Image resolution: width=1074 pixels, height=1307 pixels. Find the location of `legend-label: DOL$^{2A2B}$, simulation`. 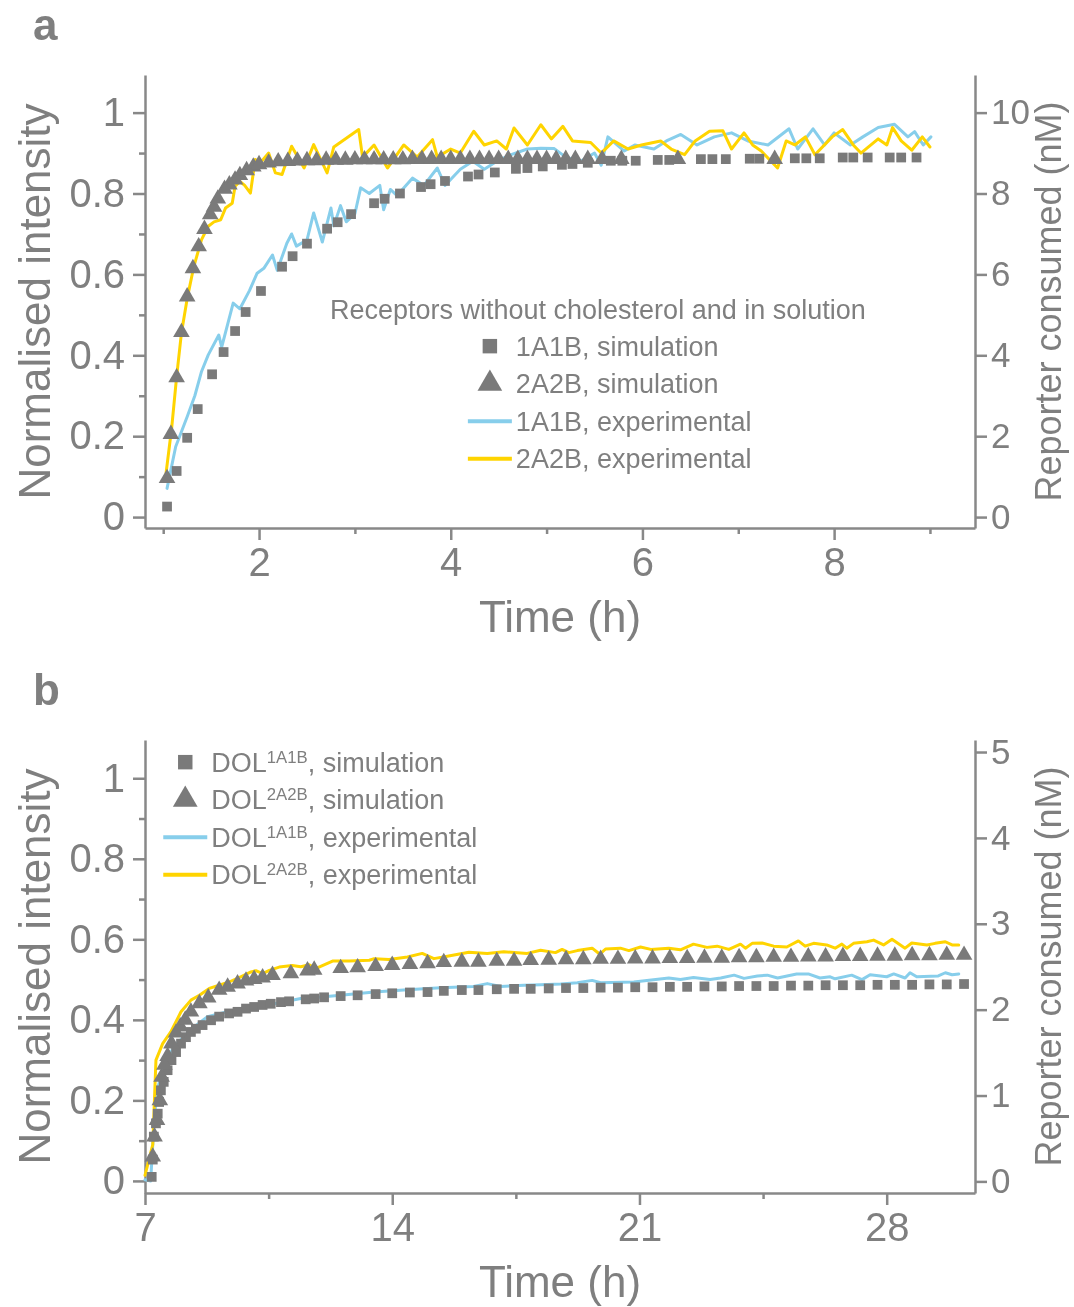

legend-label: DOL$^{2A2B}$, simulation is located at coordinates (328, 800).